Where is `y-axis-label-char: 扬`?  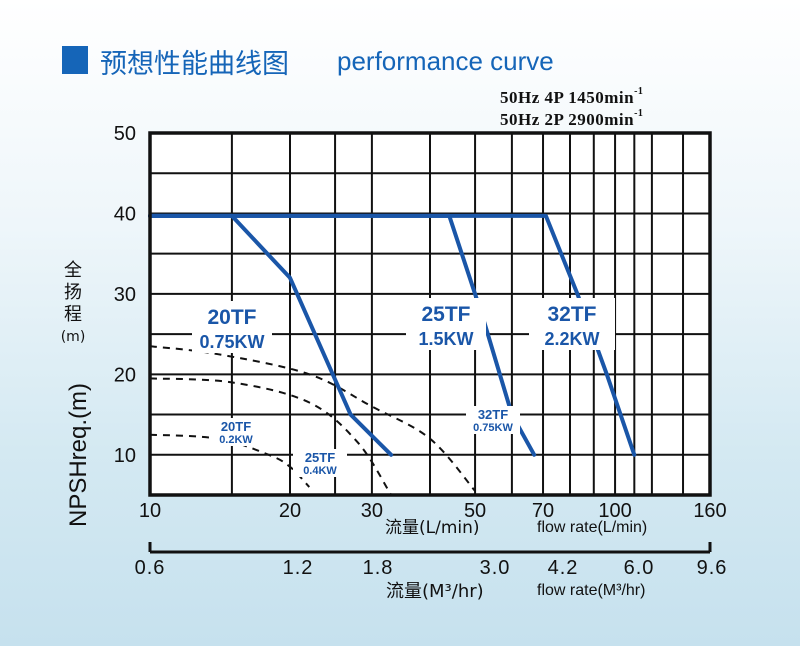 y-axis-label-char: 扬 is located at coordinates (73, 292).